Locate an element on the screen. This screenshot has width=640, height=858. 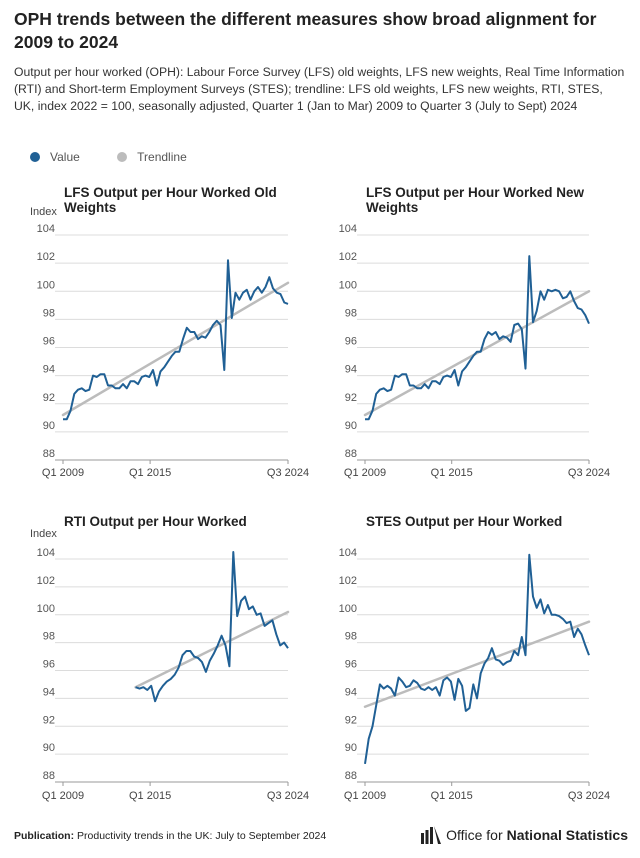
ons-logo-icon is located at coordinates (431, 835).